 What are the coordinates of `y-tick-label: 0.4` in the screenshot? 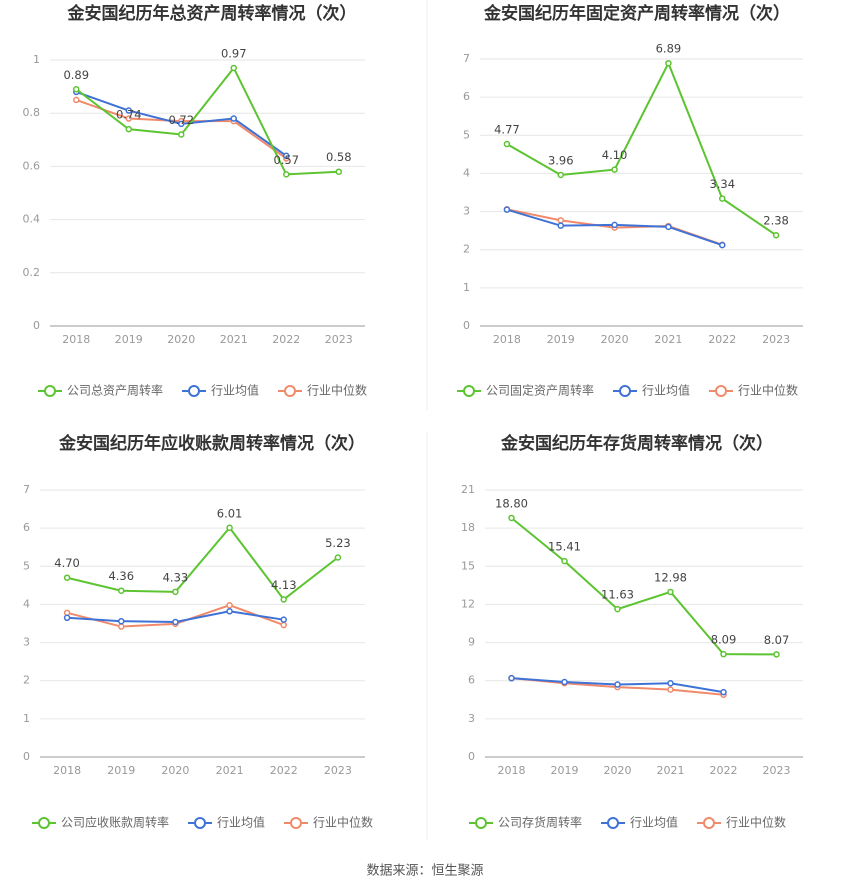 It's located at (32, 219).